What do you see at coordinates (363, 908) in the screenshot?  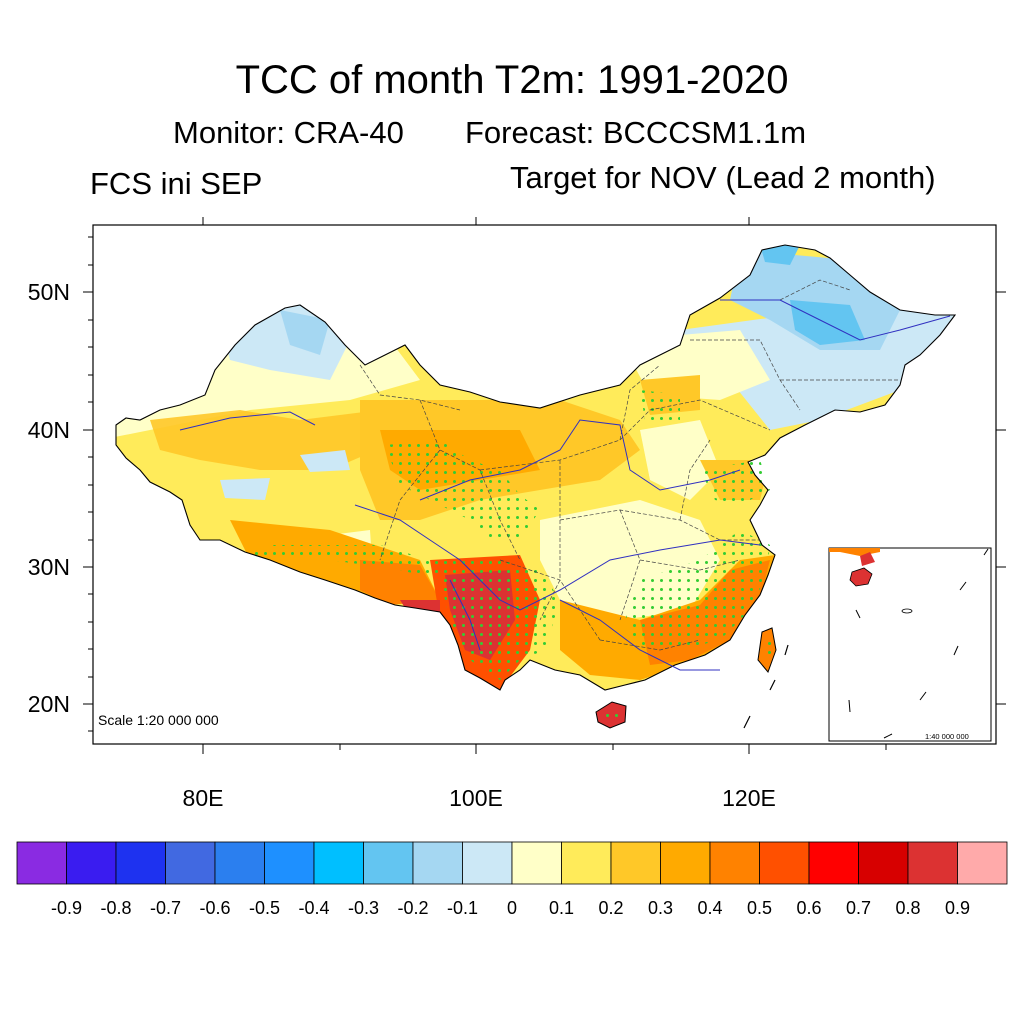 I see `colorbar-label: -0.3` at bounding box center [363, 908].